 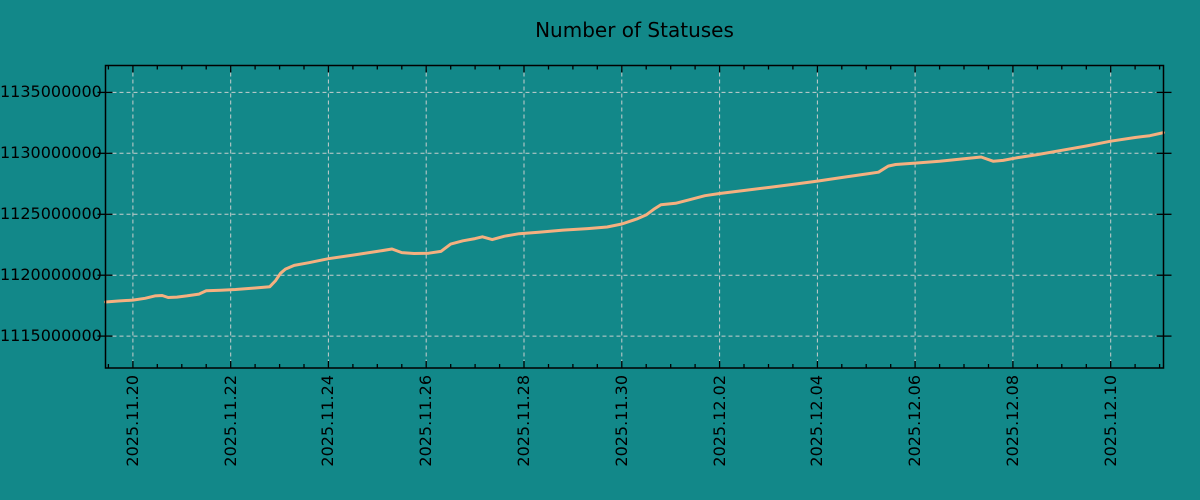 What do you see at coordinates (51, 335) in the screenshot?
I see `y-tick-label: 1115000000` at bounding box center [51, 335].